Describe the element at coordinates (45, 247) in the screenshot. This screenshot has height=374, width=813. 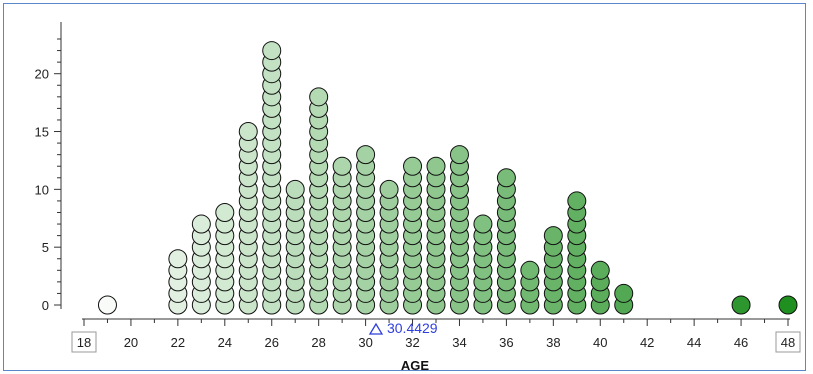
I see `y-tick-label: 5` at that location.